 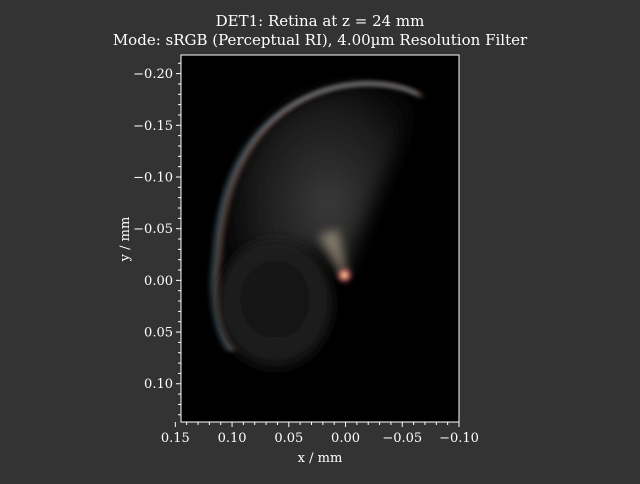 What do you see at coordinates (153, 229) in the screenshot?
I see `y-tick-label: −0.05` at bounding box center [153, 229].